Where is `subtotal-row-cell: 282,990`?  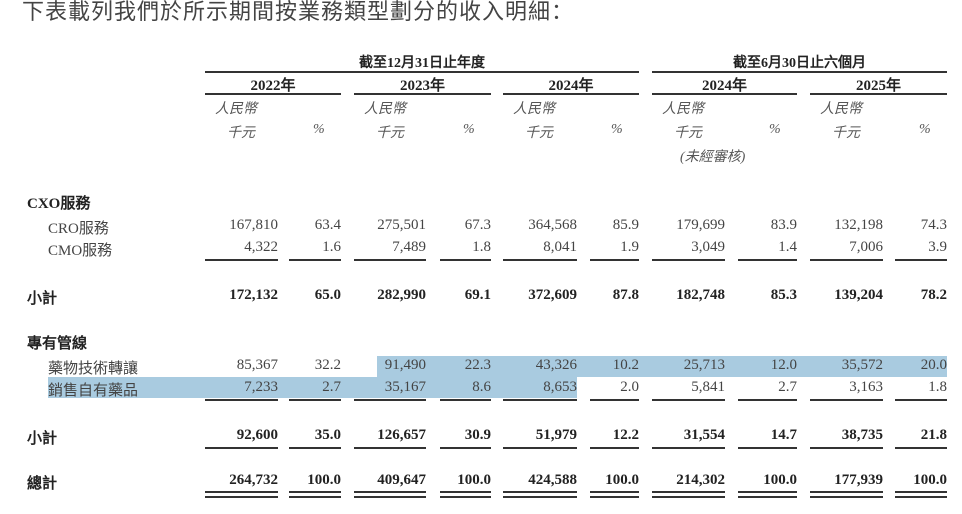 subtotal-row-cell: 282,990 is located at coordinates (401, 295).